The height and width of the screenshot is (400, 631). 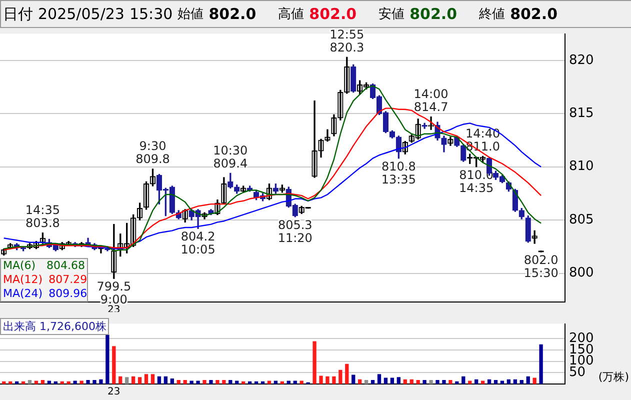 What do you see at coordinates (42, 216) in the screenshot?
I see `annotation: 14:35 803.8` at bounding box center [42, 216].